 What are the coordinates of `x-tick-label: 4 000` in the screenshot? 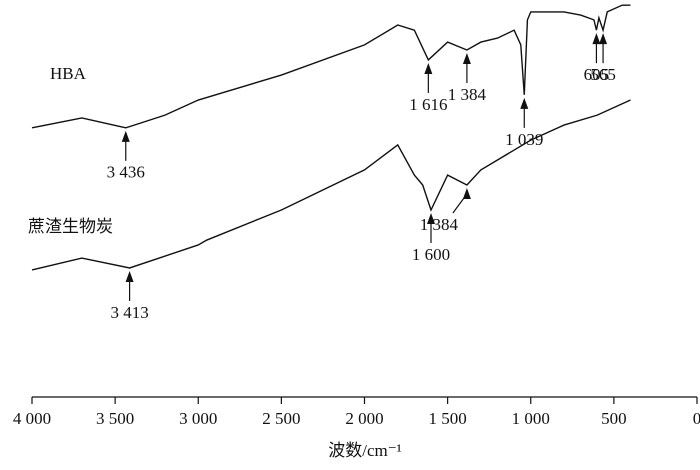 It's located at (32, 418).